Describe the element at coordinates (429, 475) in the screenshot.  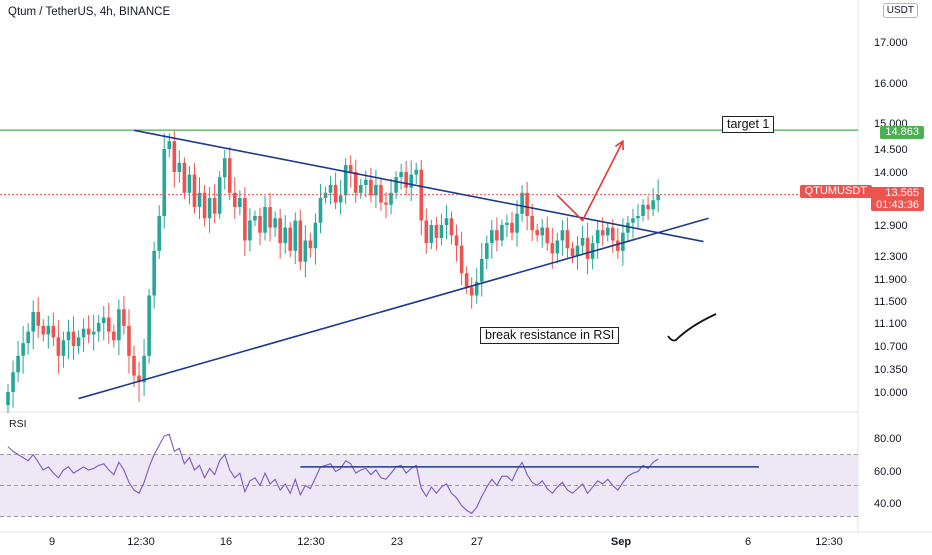
I see `rsi-pane` at that location.